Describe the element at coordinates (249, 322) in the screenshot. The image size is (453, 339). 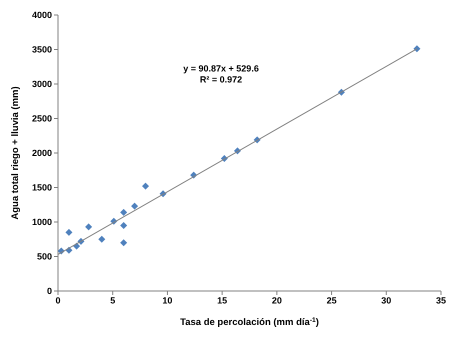
I see `x-axis-title: Tasa de percolación (mm día$^{-1}$)` at that location.